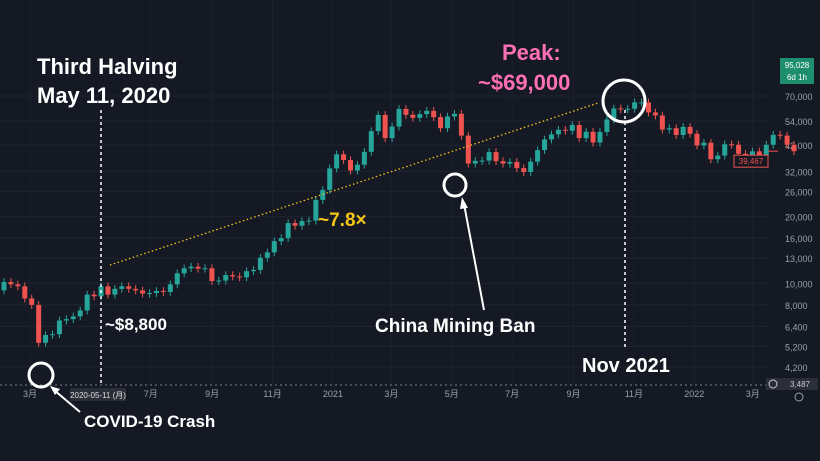 This screenshot has height=461, width=820. What do you see at coordinates (799, 122) in the screenshot?
I see `y-tick-label: 54,000` at bounding box center [799, 122].